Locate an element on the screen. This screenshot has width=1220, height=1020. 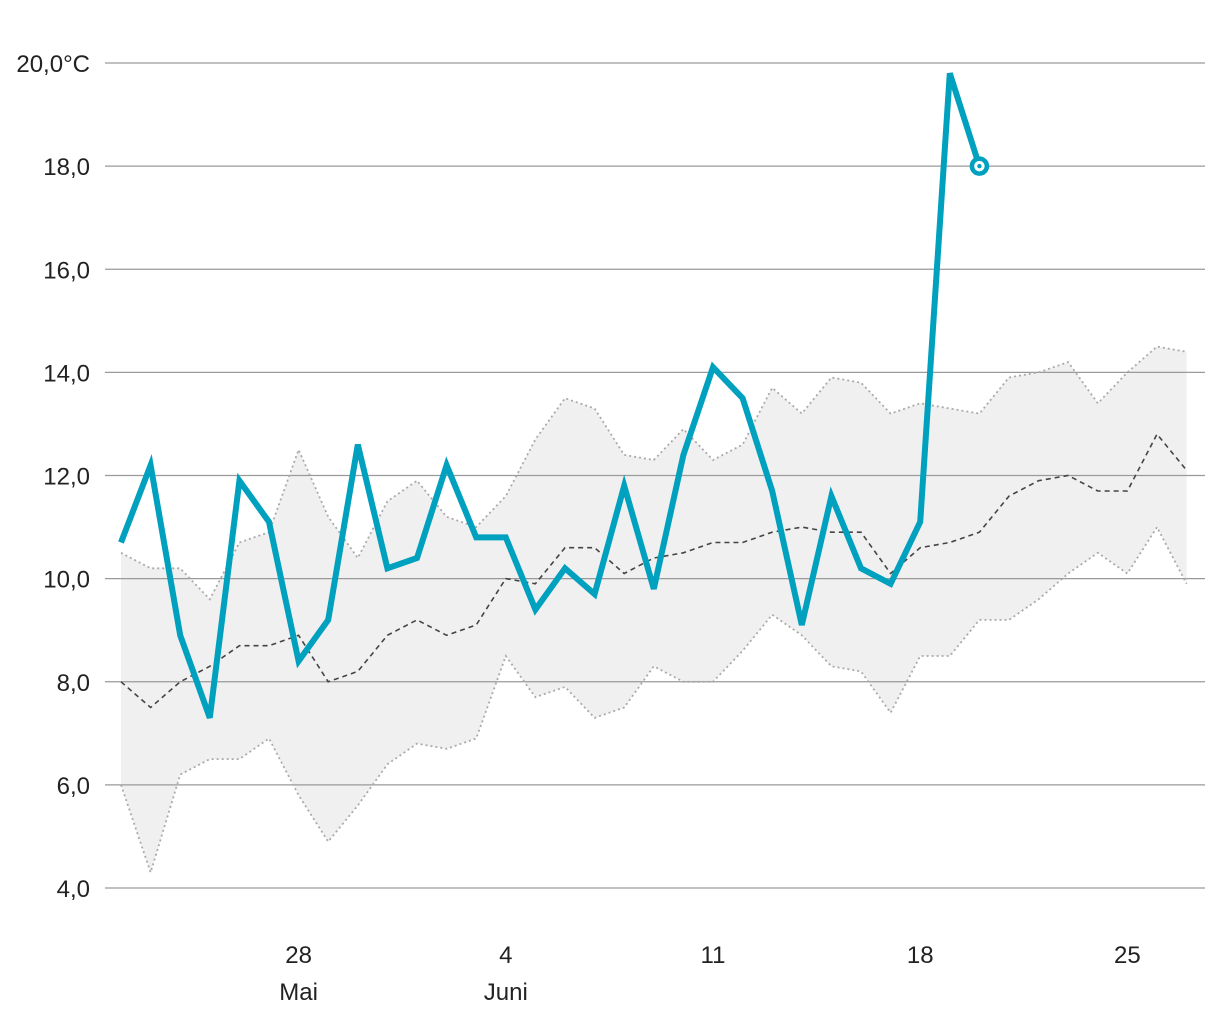
y-tick-label: 4,0 is located at coordinates (73, 889).